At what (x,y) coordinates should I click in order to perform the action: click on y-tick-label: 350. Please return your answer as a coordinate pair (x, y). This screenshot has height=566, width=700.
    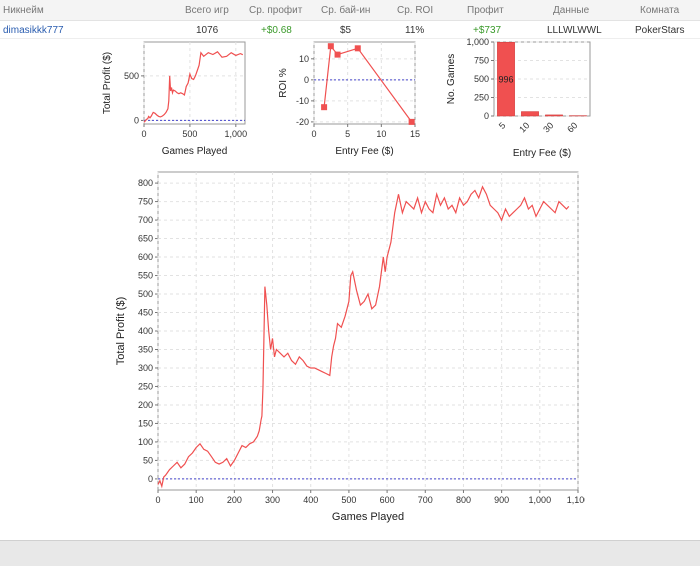
    Looking at the image, I should click on (145, 349).